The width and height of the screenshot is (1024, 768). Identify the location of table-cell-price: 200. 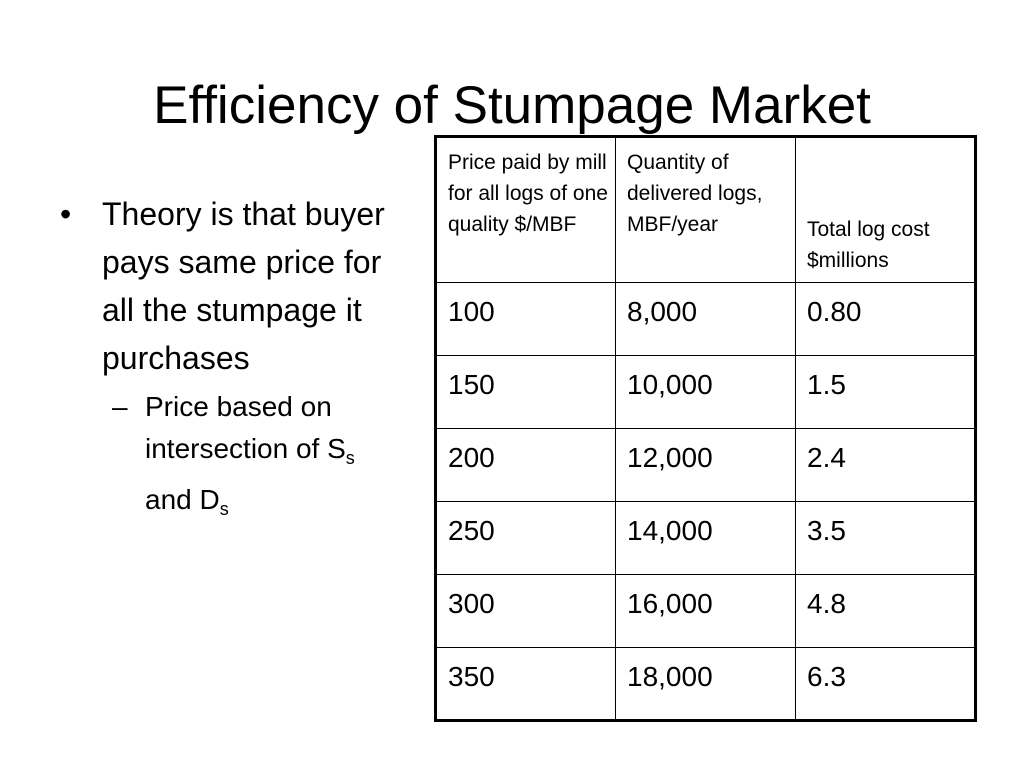
(525, 465).